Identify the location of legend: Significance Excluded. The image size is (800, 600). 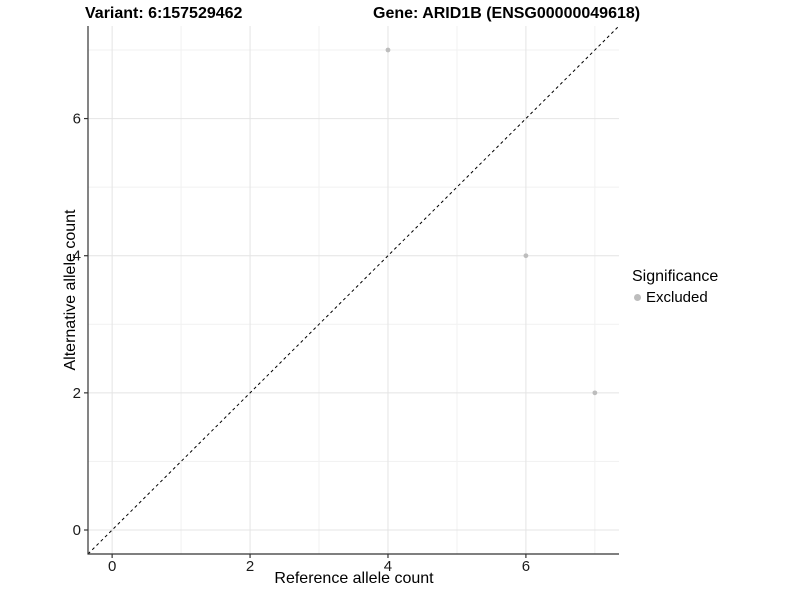
(675, 287).